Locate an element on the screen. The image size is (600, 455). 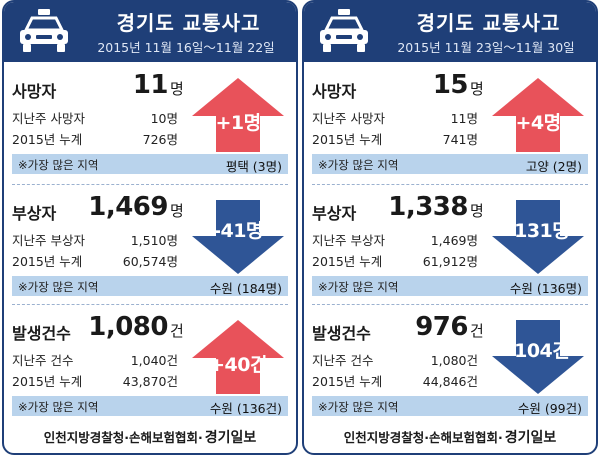
top-region-bar: ※가장 많은 지역 수원 (99건) is located at coordinates (450, 406).